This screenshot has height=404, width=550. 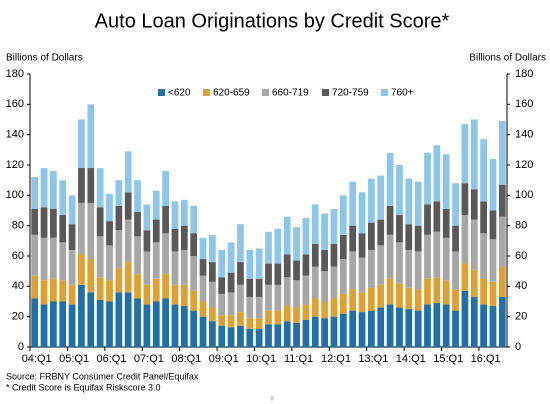 What do you see at coordinates (186, 359) in the screenshot?
I see `x-tick-label: 08:Q1` at bounding box center [186, 359].